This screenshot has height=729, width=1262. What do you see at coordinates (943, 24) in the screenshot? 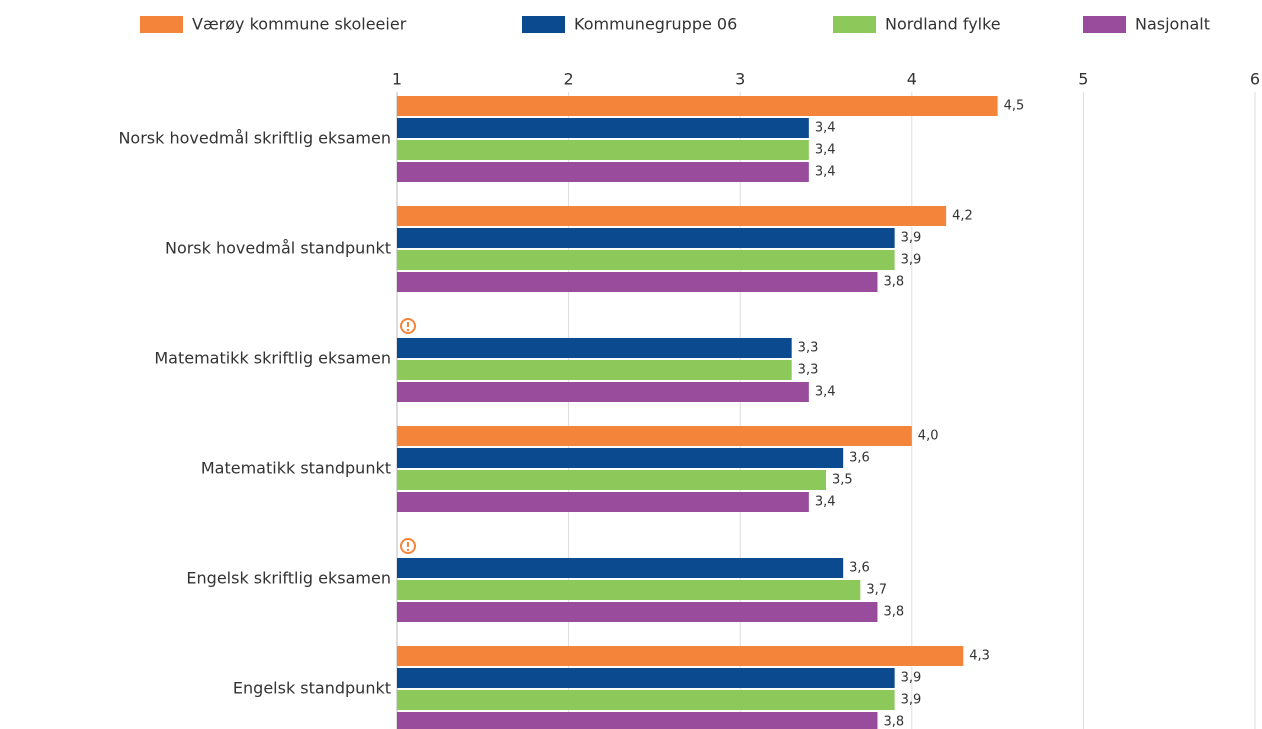
I see `legend-label: Nordland fylke` at bounding box center [943, 24].